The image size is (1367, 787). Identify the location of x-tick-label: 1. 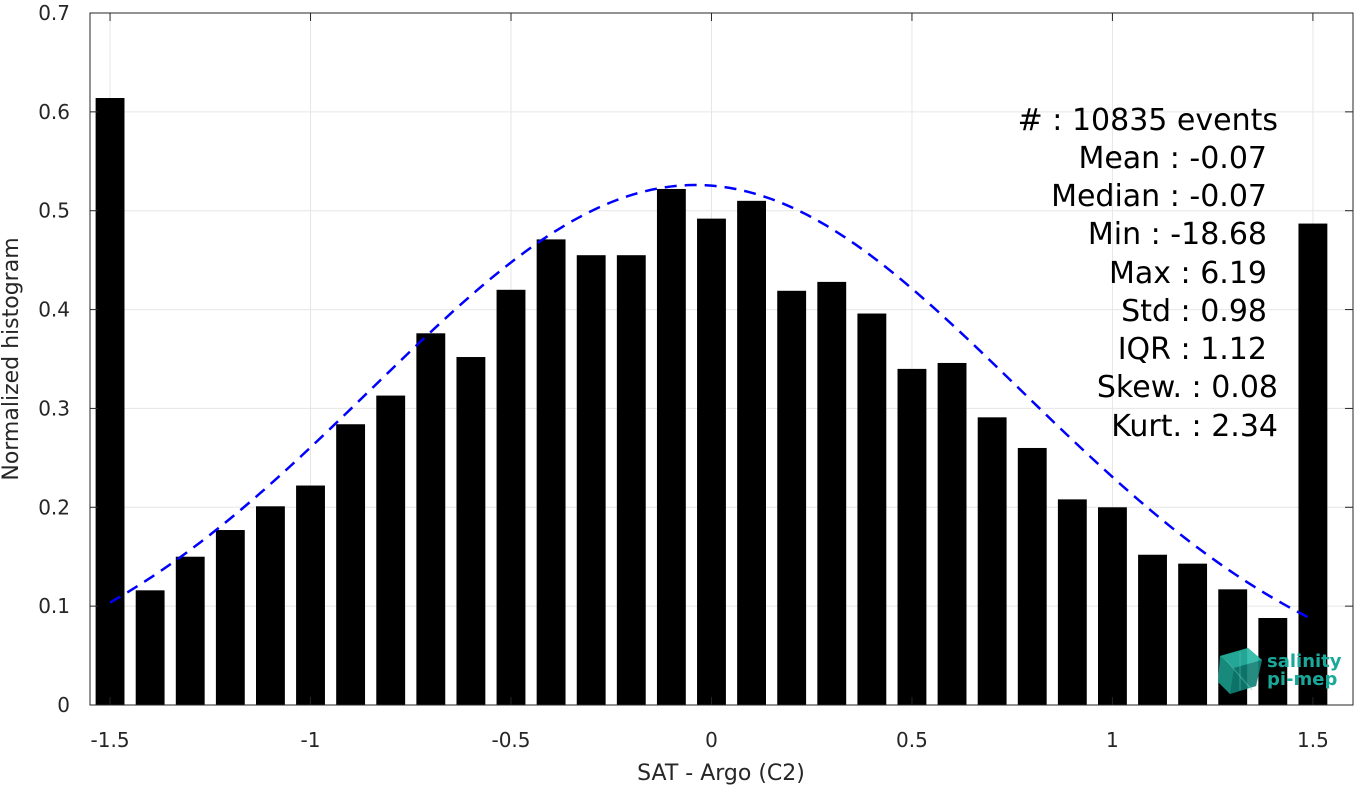
(1112, 740).